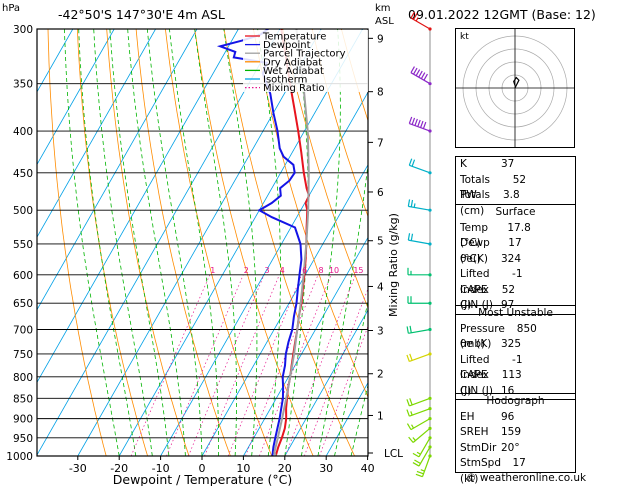 The height and width of the screenshot is (487, 629). I want to click on km-tick-label: 1, so click(380, 416).